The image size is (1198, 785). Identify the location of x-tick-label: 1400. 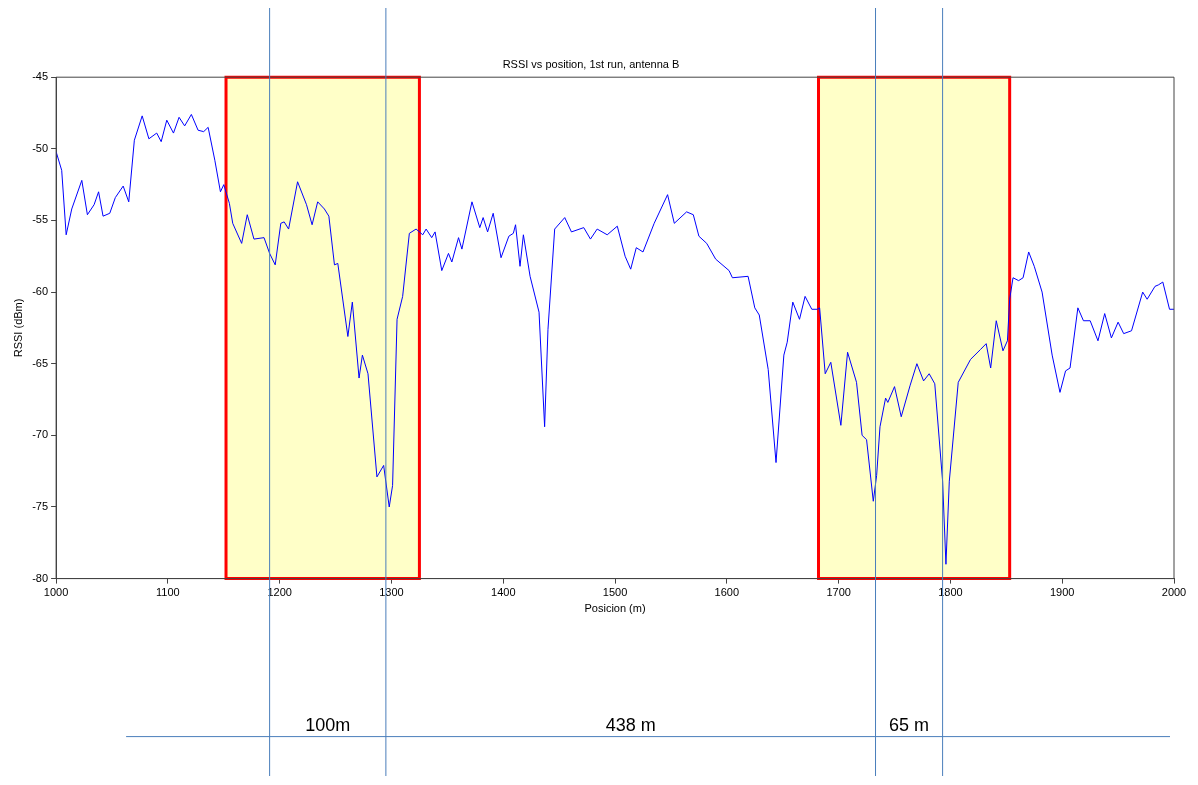
(503, 592).